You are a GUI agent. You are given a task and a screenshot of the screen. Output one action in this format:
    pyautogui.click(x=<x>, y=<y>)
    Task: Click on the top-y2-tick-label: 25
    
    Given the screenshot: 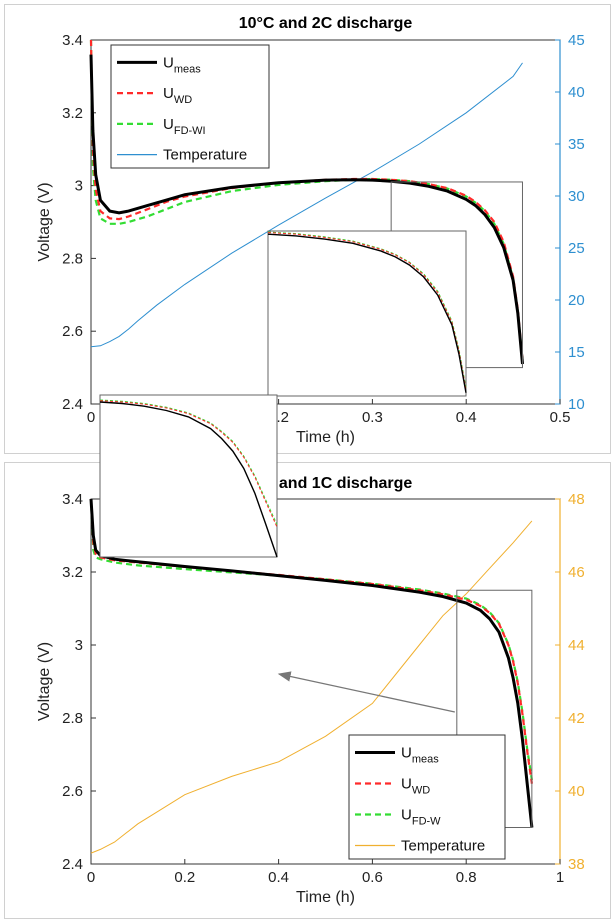 What is the action you would take?
    pyautogui.click(x=576, y=248)
    